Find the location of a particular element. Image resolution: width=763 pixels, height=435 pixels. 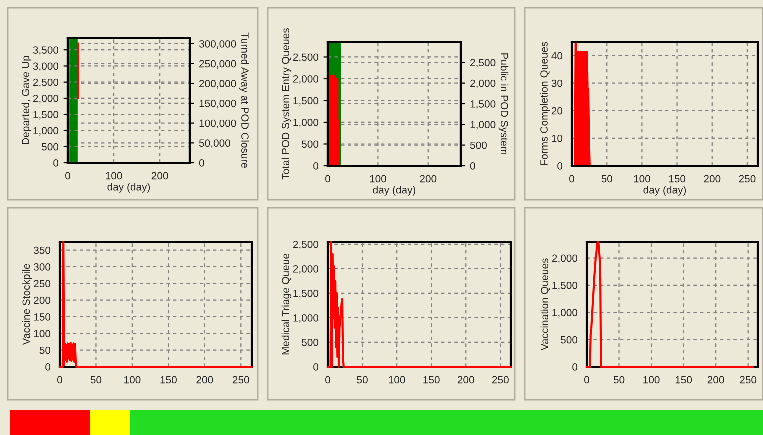

y-tick-label: 30 is located at coordinates (557, 84).